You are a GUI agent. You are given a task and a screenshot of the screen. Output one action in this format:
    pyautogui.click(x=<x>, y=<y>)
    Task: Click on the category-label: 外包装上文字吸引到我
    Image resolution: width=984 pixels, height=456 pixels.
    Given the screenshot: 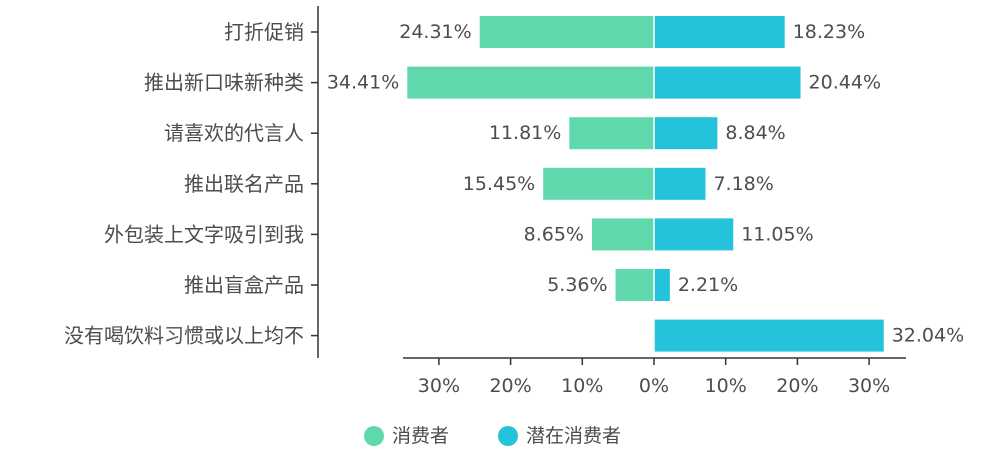 What is the action you would take?
    pyautogui.click(x=204, y=234)
    